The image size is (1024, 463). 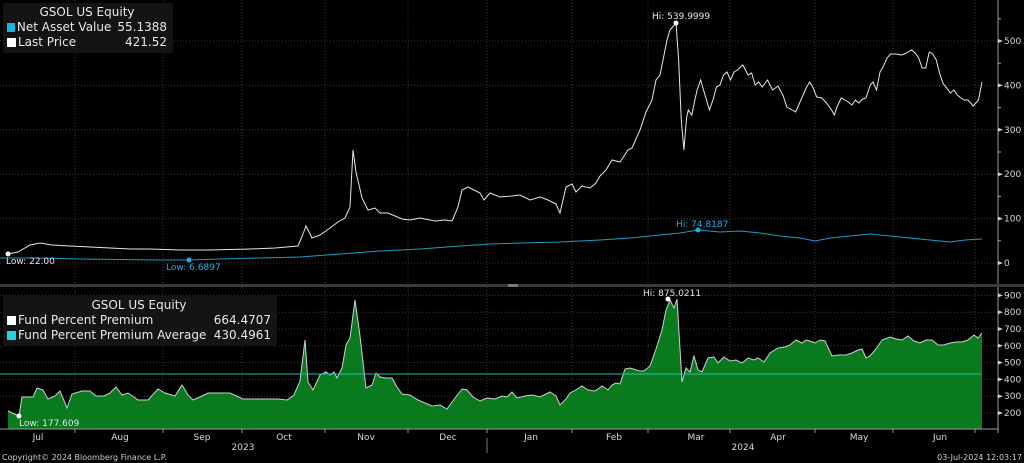 I want to click on legend-value: 430.4961, so click(x=242, y=335).